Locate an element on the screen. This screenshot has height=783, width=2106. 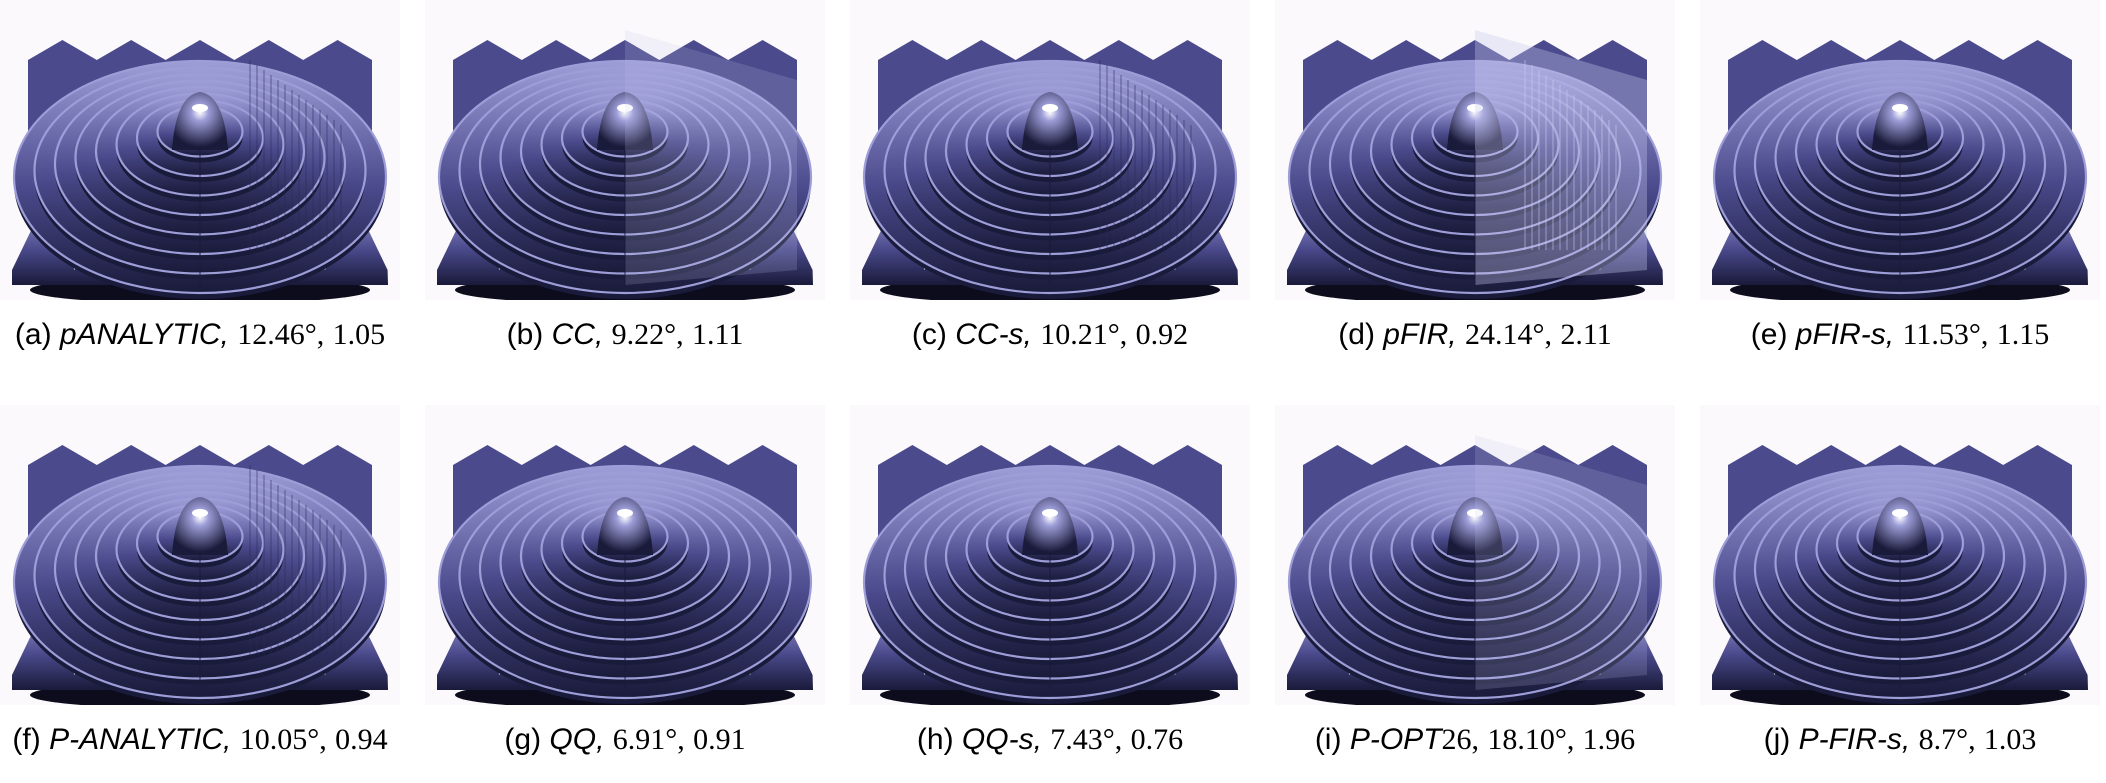
angle-error: 10.05°, is located at coordinates (283, 739).